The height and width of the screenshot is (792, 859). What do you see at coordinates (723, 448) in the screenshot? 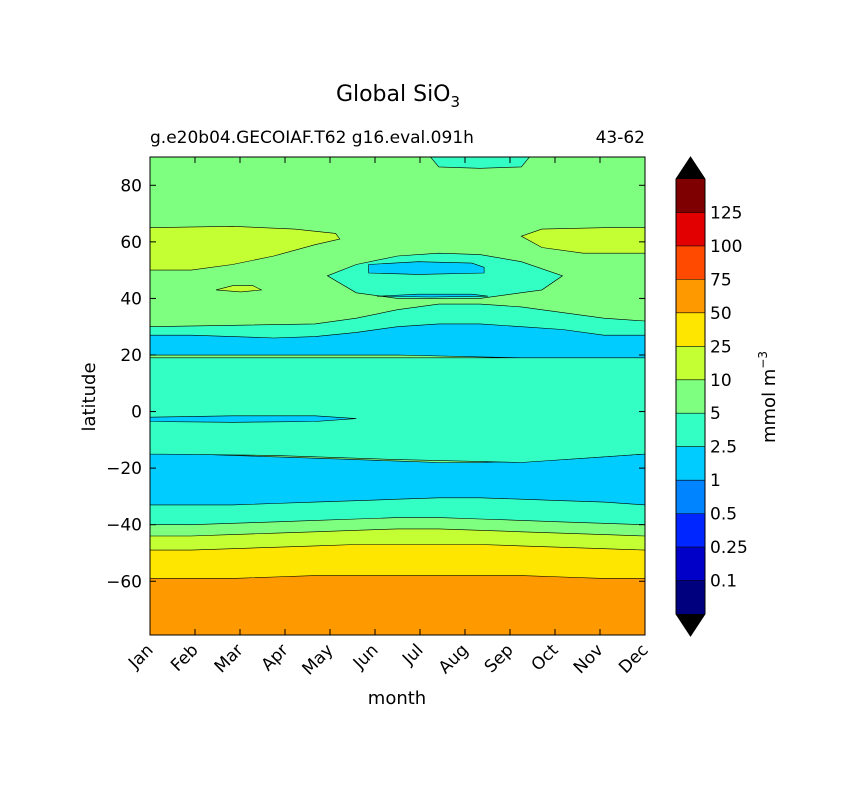
I see `colorbar-tick-label: 2.5` at bounding box center [723, 448].